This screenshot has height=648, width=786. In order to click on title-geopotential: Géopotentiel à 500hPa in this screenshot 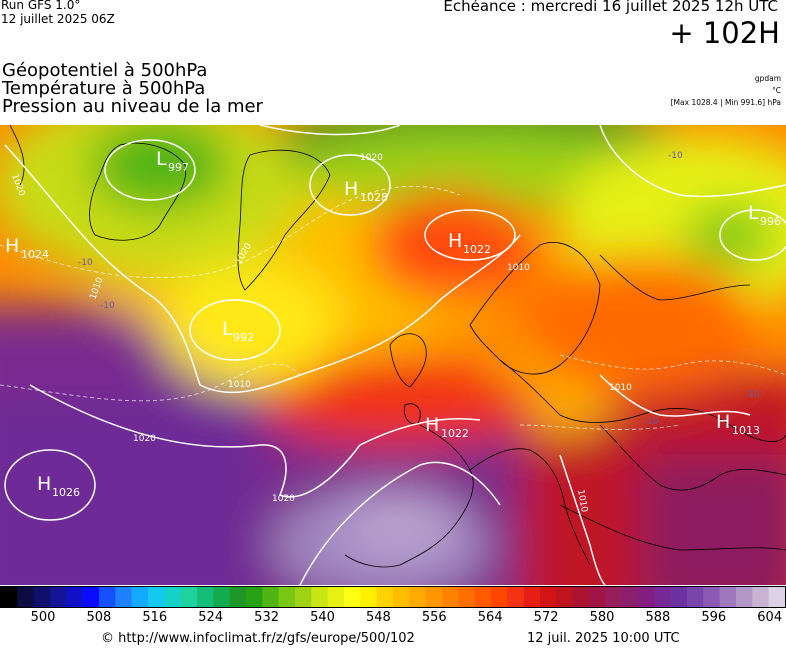, I will do `click(105, 70)`.